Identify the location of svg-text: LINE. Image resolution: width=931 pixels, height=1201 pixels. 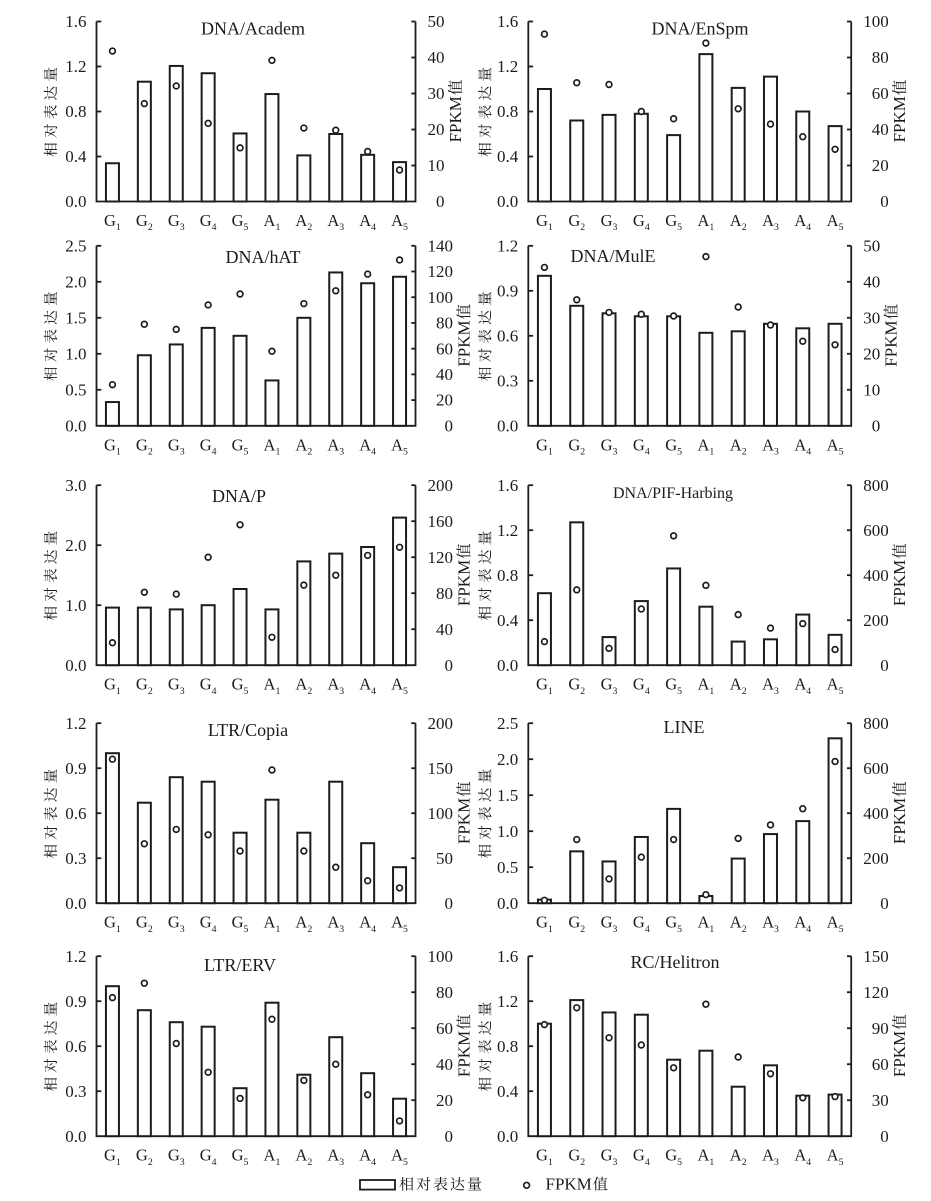
(684, 727).